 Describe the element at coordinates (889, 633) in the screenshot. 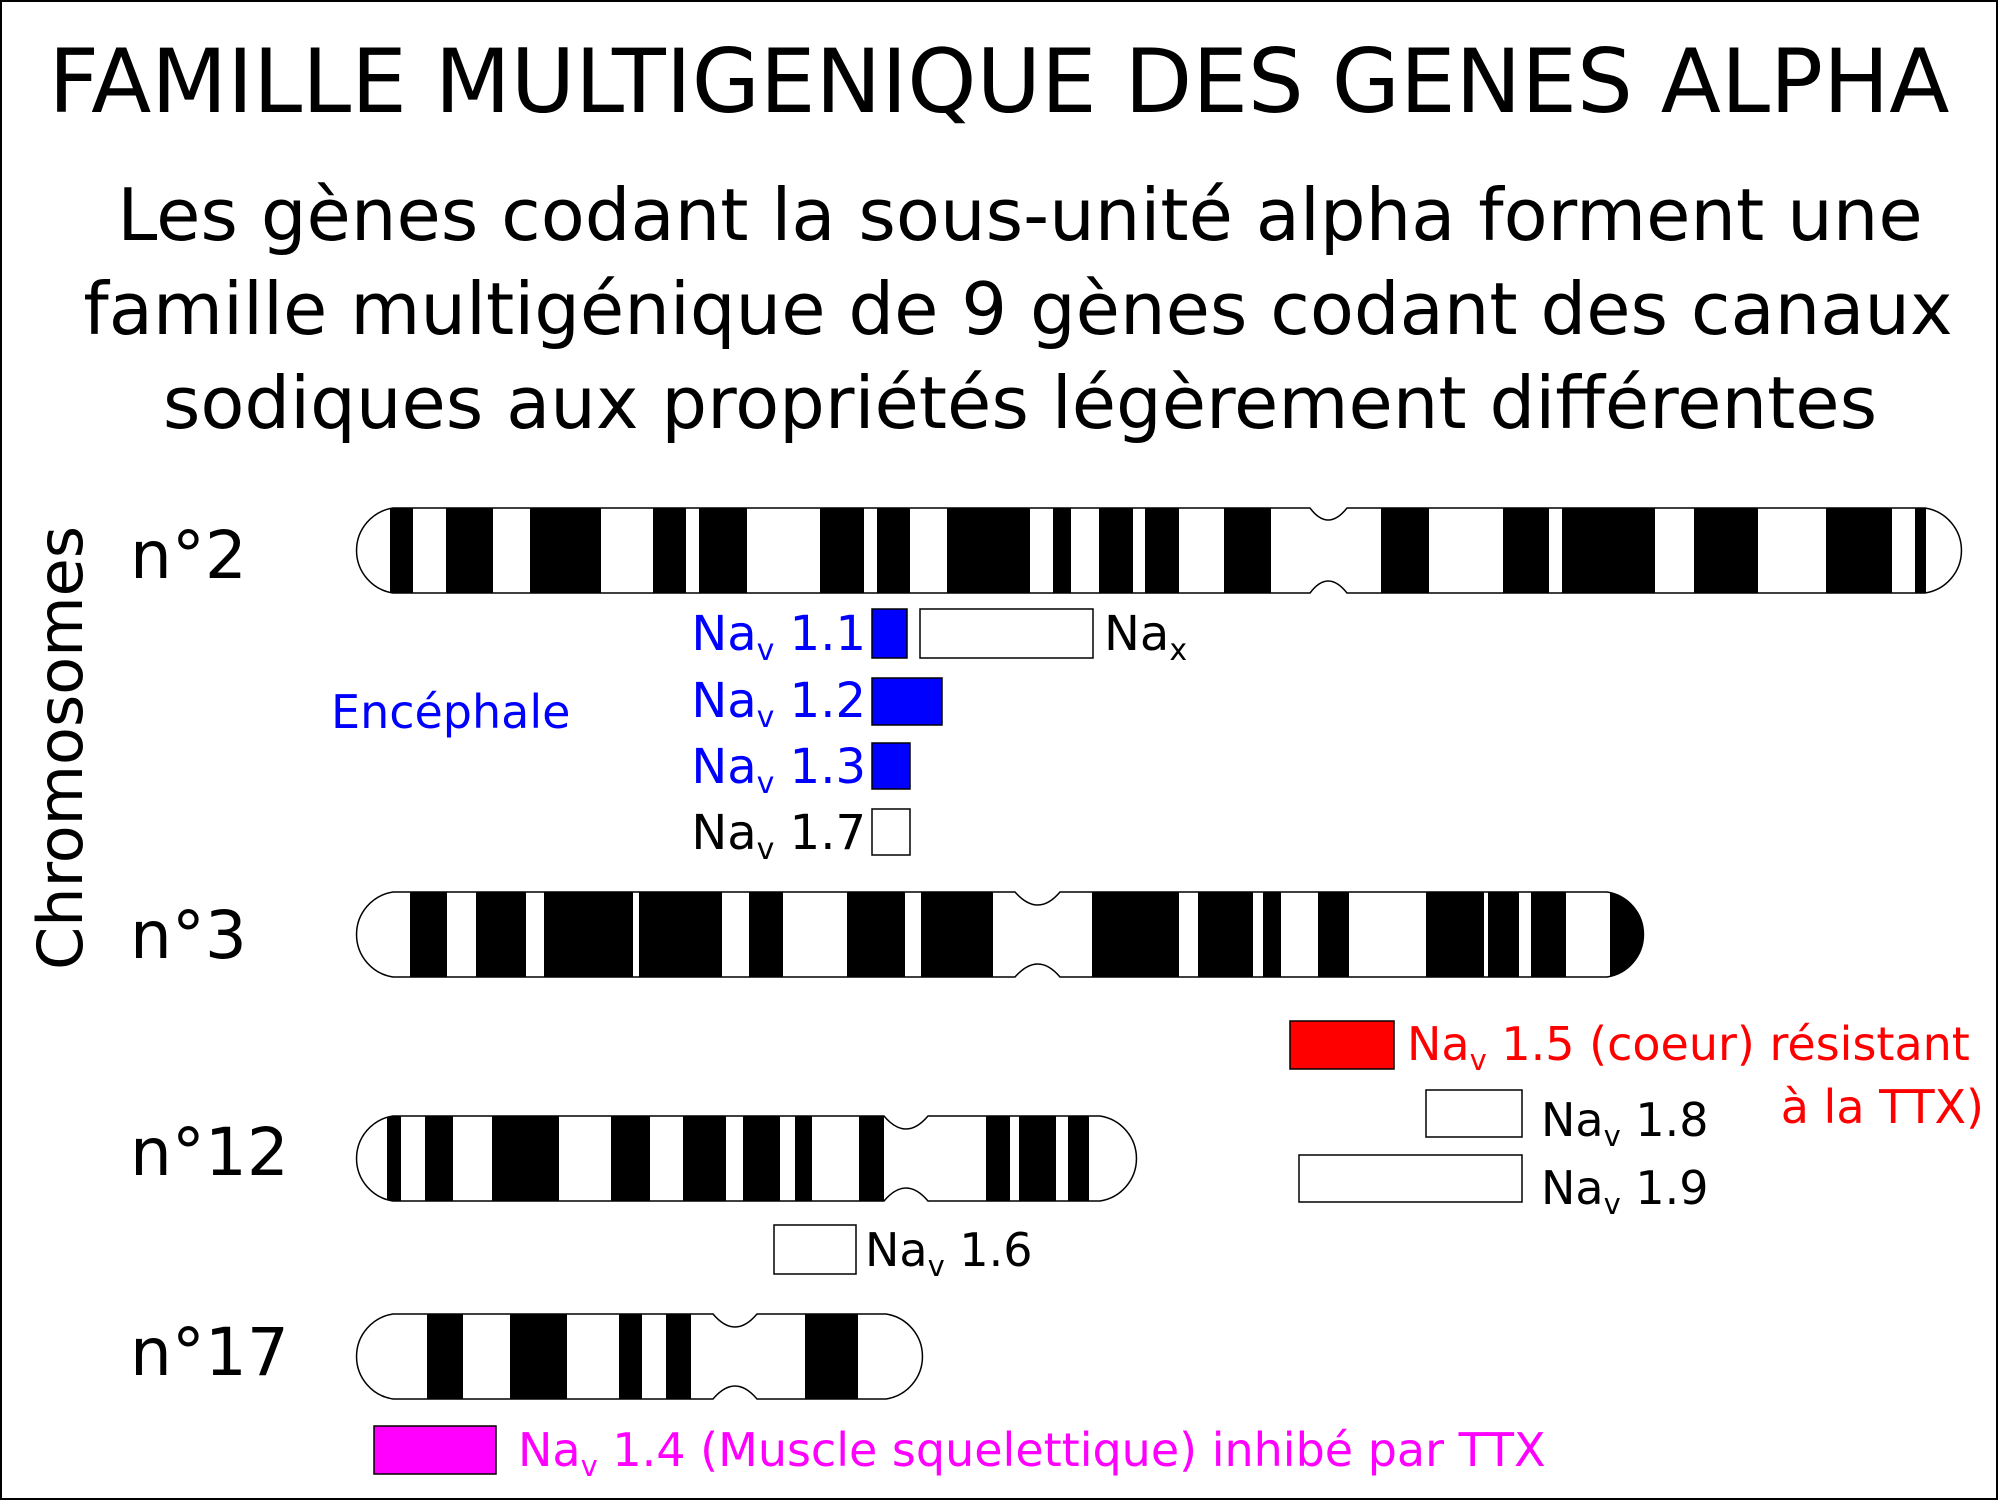

I see `gene-box-nav11` at that location.